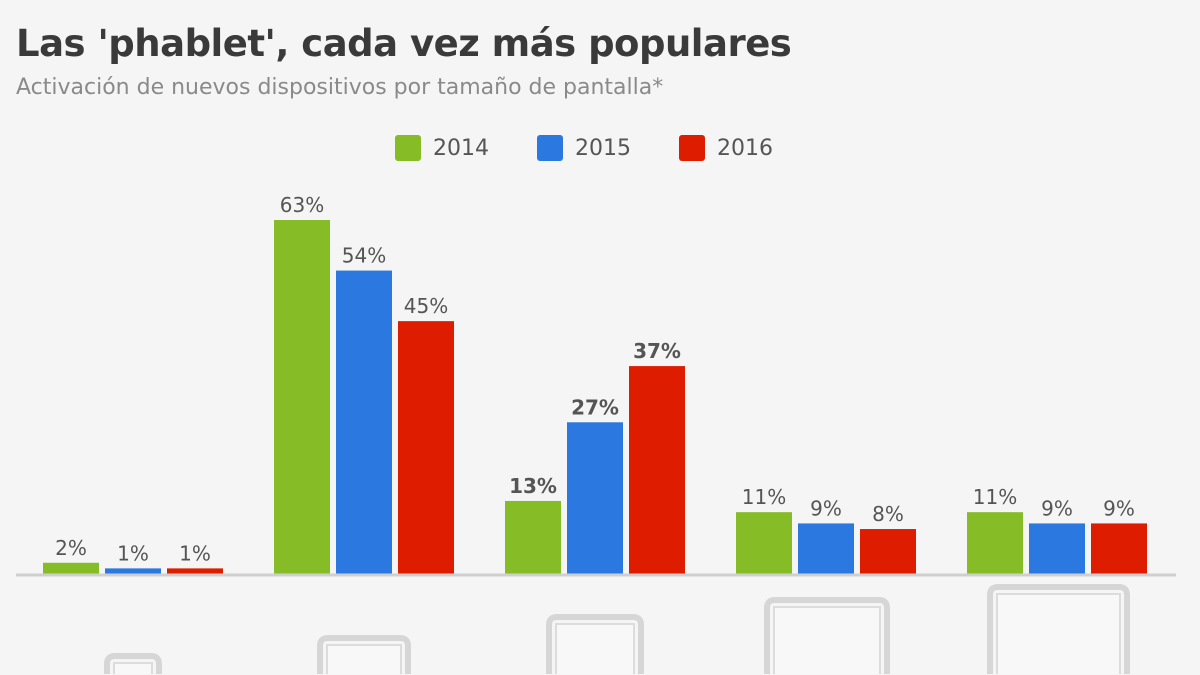 This screenshot has height=675, width=1200. I want to click on data-label: 54%, so click(364, 256).